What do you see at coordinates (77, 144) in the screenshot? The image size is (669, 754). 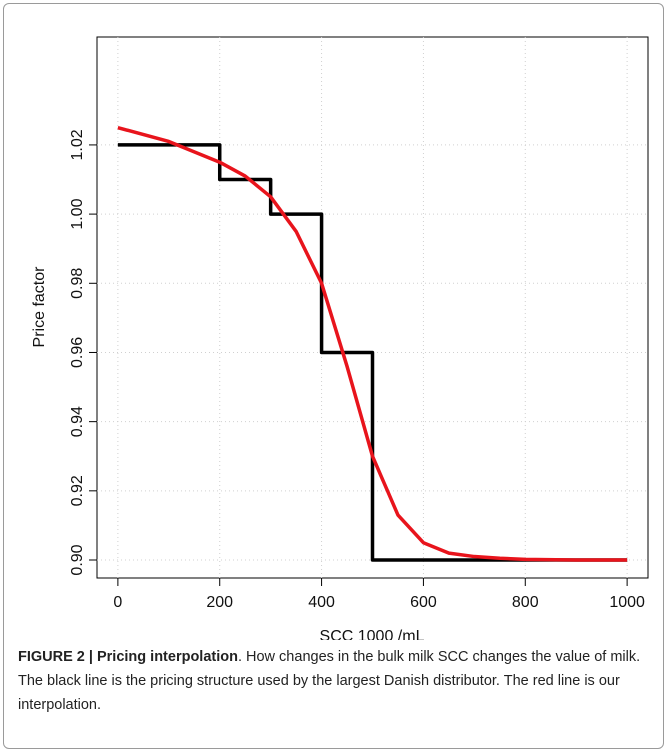 I see `y-tick-label: 1.02` at bounding box center [77, 144].